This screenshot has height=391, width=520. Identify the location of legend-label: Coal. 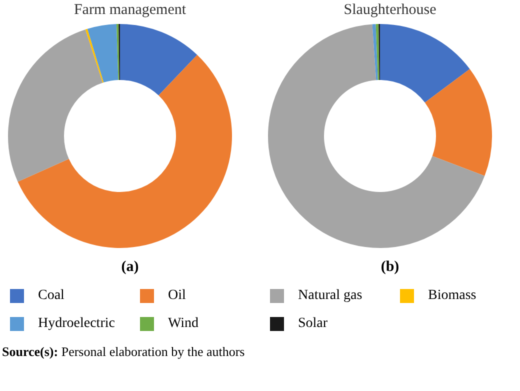
(51, 296).